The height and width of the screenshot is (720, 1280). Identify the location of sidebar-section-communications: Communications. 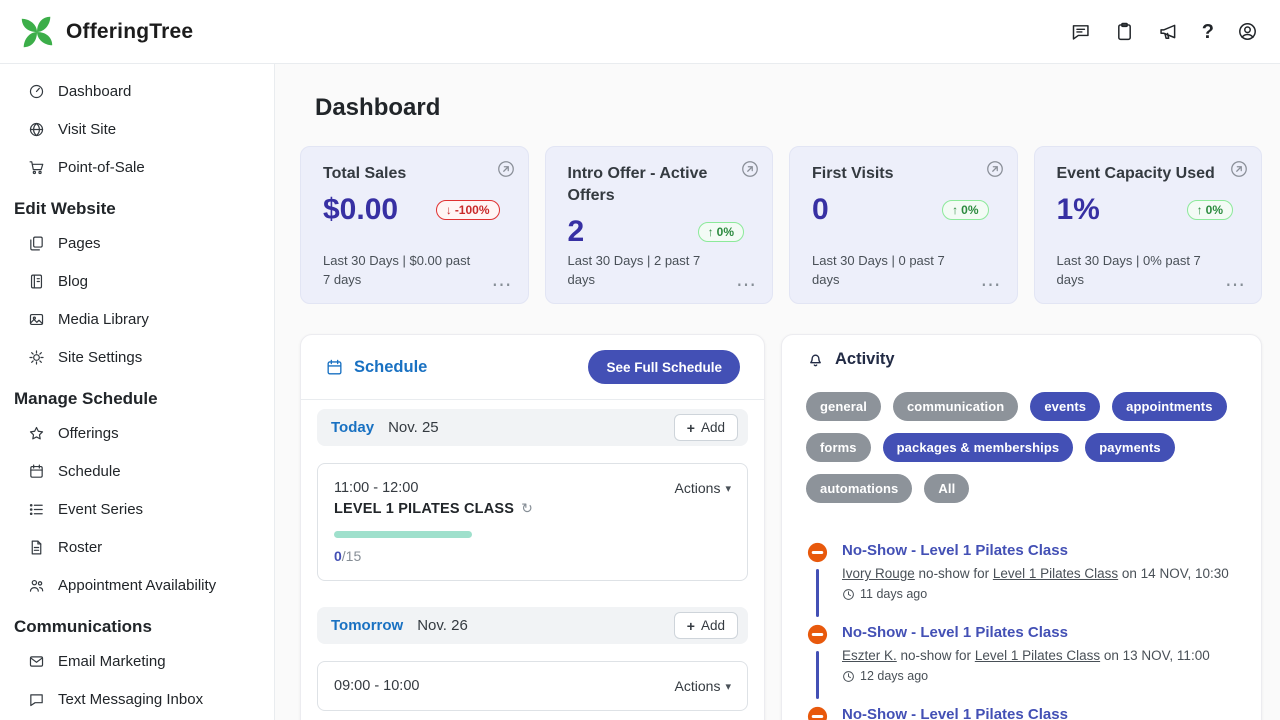
(83, 626).